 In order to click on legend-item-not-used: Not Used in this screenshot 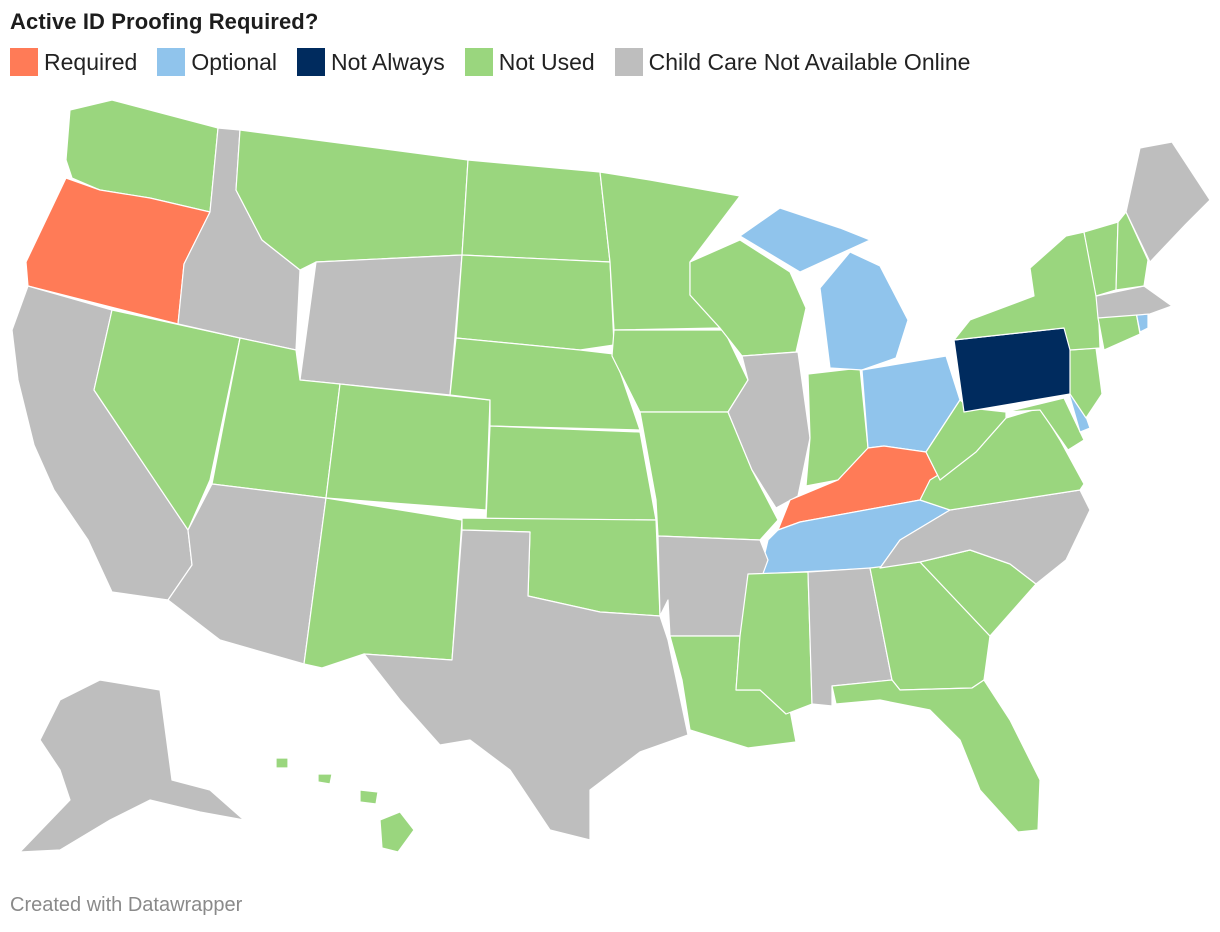, I will do `click(529, 62)`.